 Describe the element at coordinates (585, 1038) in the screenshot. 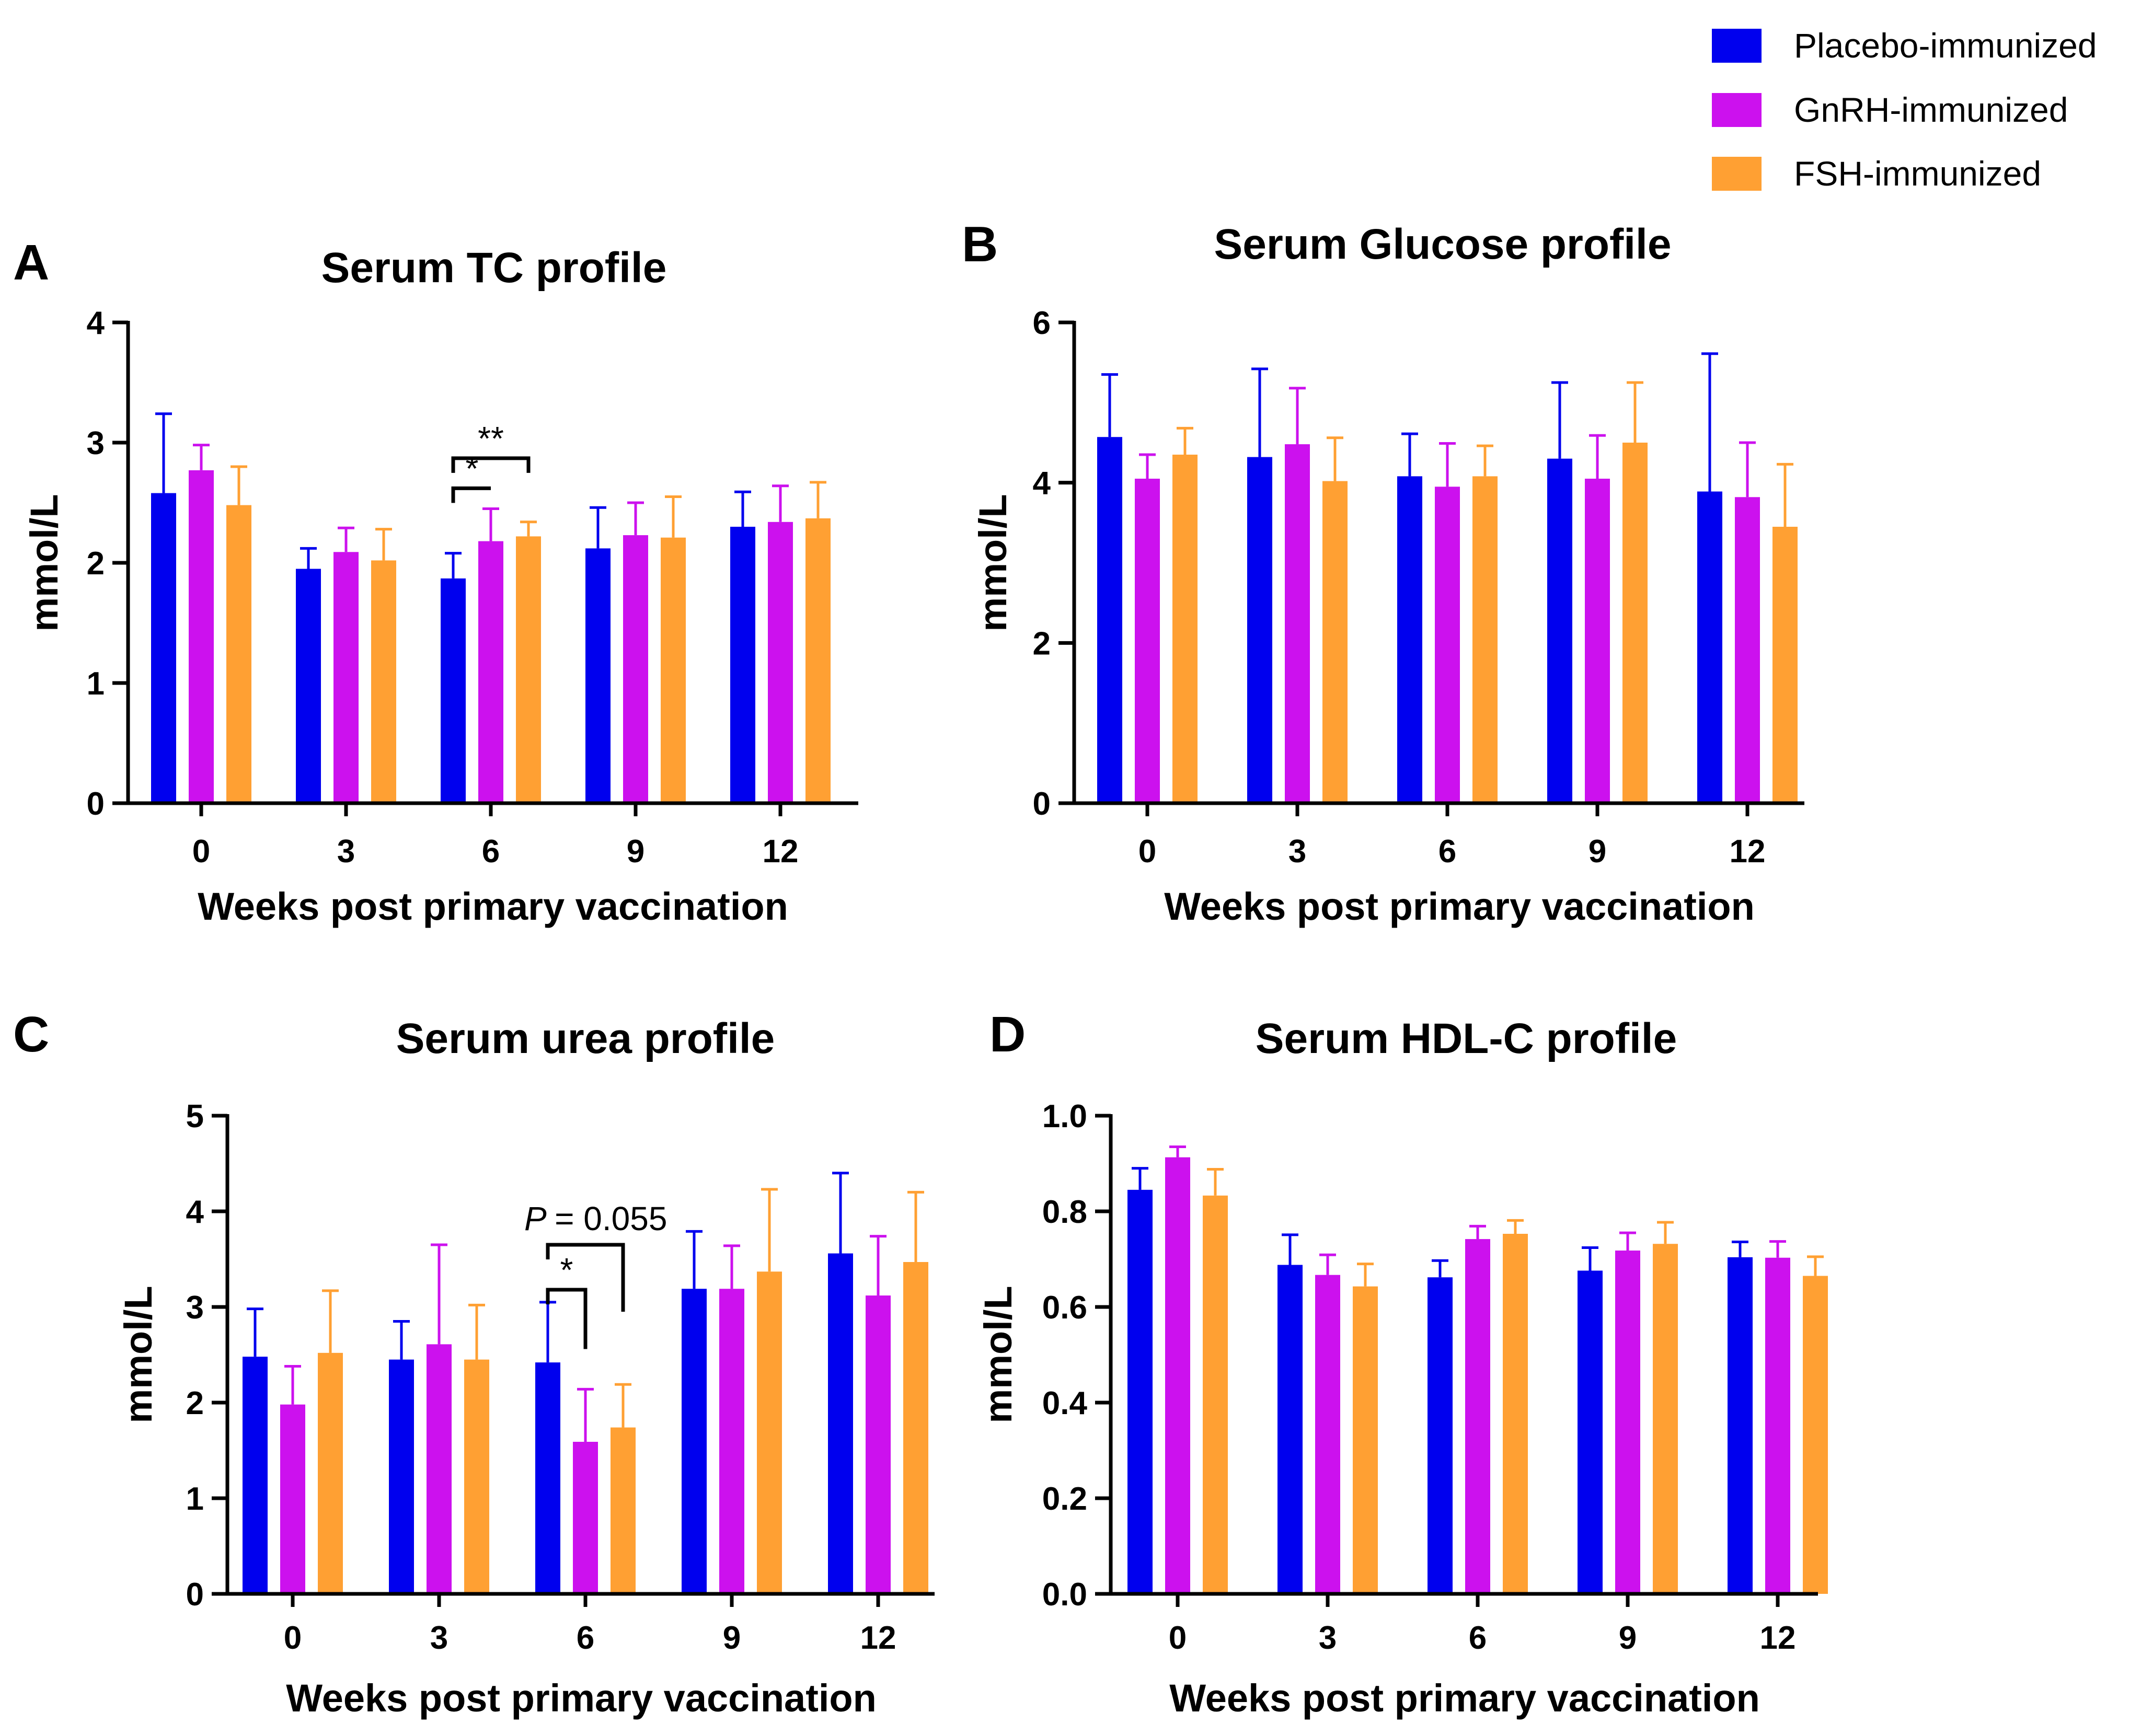

I see `panel-title: Serum urea profile` at that location.